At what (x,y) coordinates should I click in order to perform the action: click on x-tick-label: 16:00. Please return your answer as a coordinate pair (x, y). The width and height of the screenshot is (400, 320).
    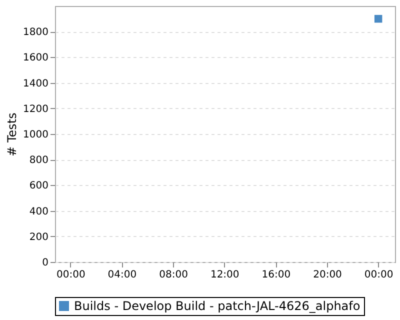
    Looking at the image, I should click on (276, 275).